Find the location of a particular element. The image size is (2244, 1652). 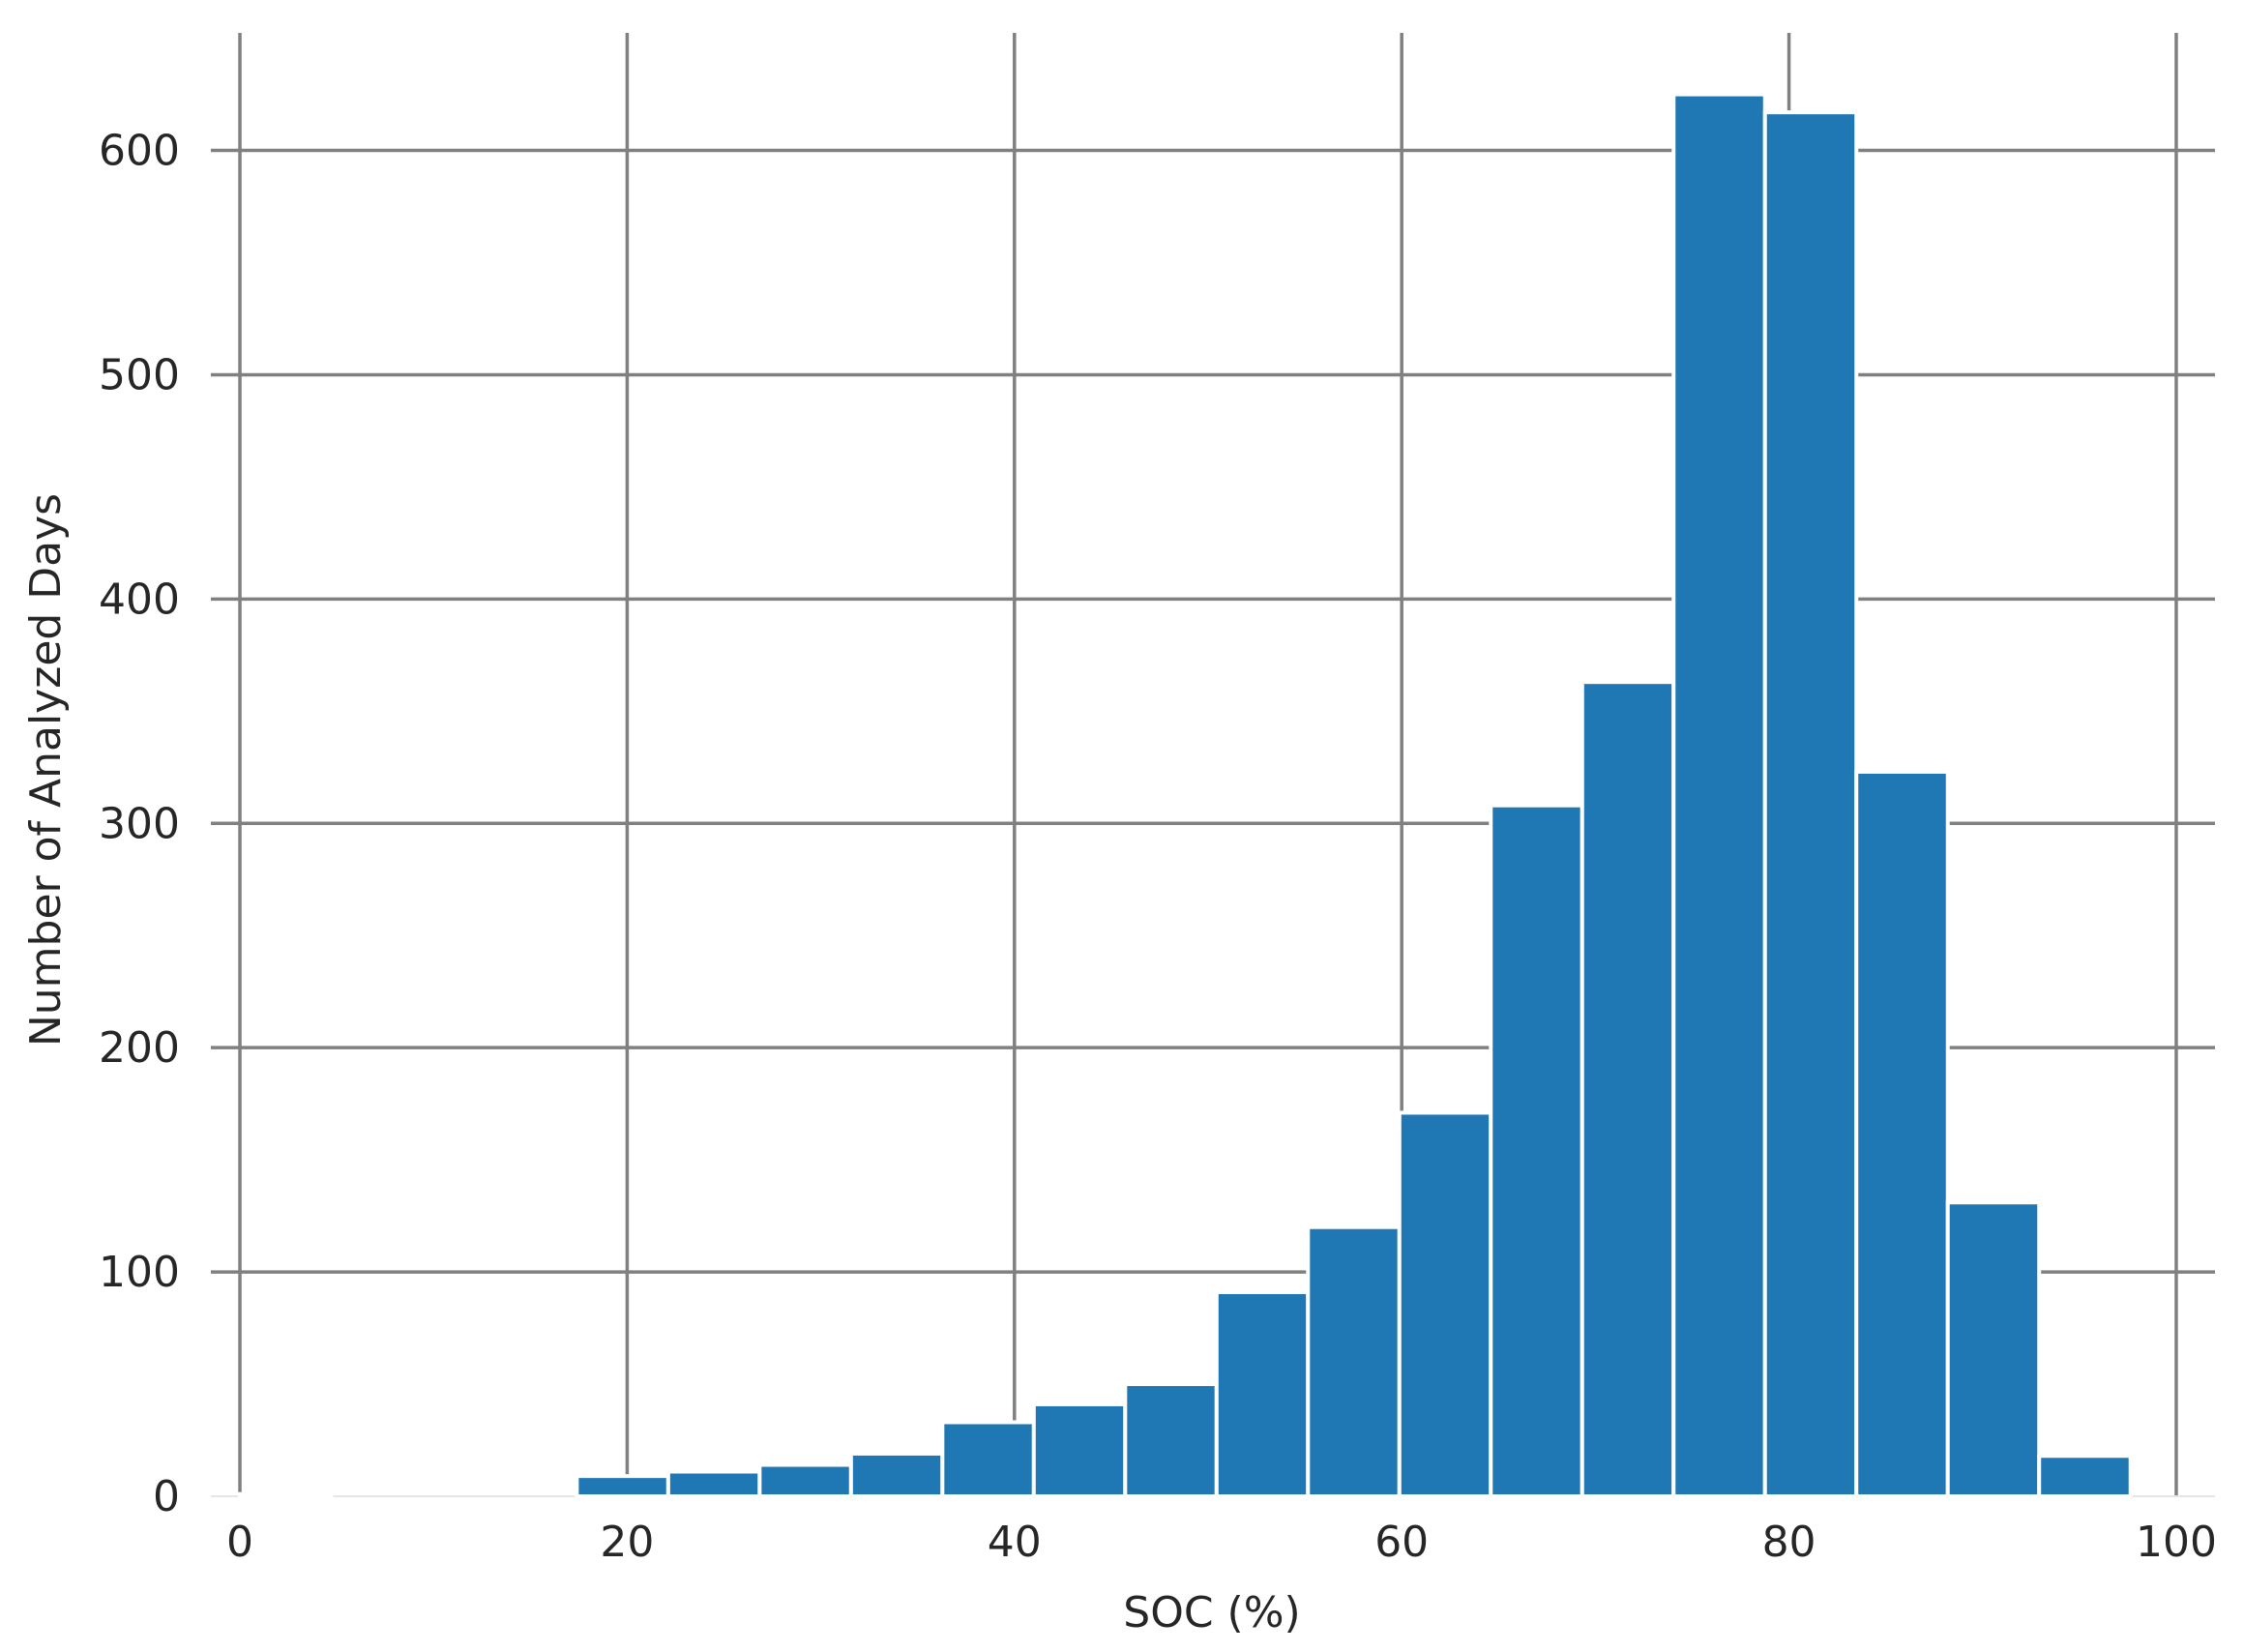

y-tick-label-300: 300 is located at coordinates (139, 823).